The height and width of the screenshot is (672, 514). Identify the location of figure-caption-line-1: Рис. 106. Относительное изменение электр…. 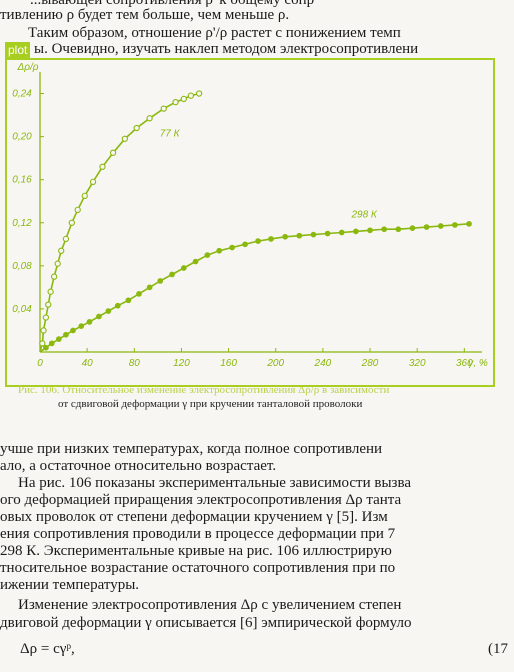
(204, 390).